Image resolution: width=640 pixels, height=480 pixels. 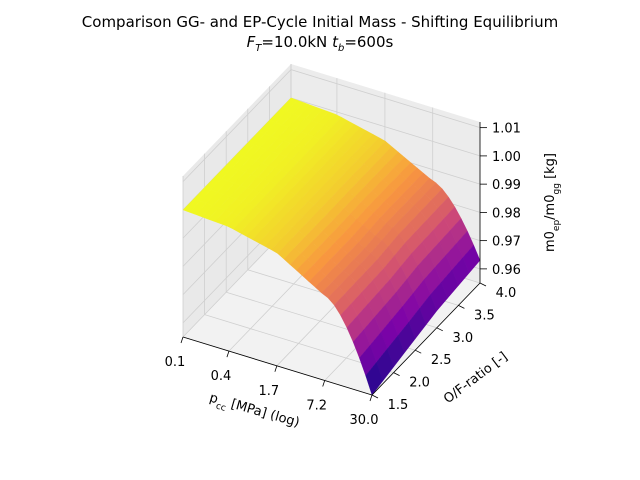 I want to click on y-axis-line, so click(x=426, y=339).